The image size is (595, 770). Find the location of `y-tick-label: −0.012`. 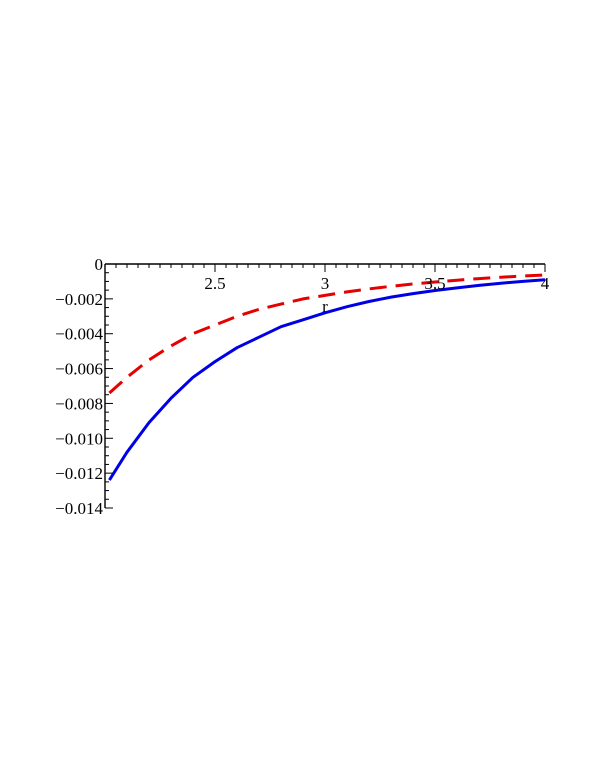

y-tick-label: −0.012 is located at coordinates (79, 473).